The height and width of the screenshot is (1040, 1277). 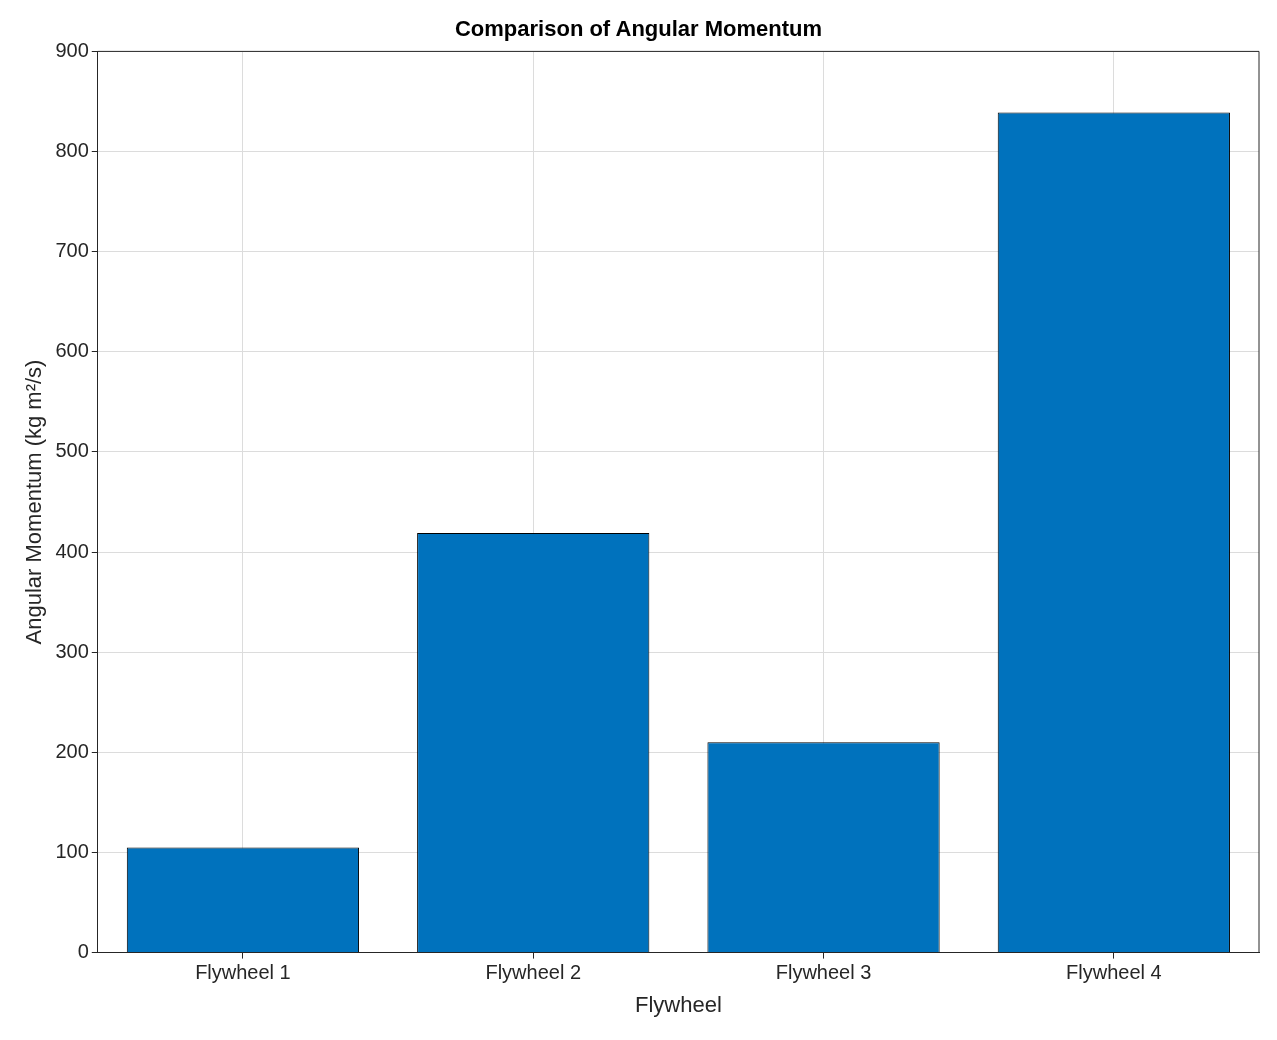 What do you see at coordinates (72, 350) in the screenshot?
I see `y-tick-label: 600` at bounding box center [72, 350].